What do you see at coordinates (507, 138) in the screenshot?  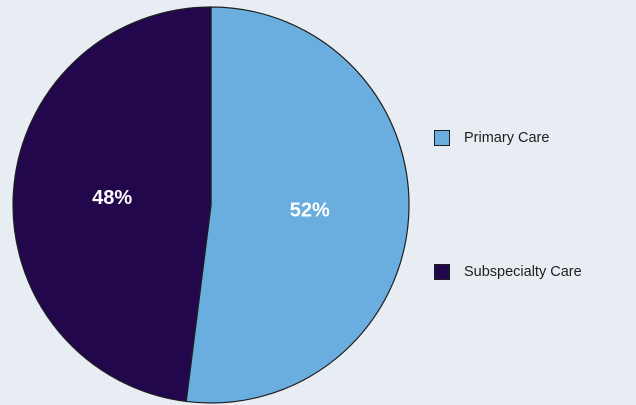 I see `legend-label-primary-care: Primary Care` at bounding box center [507, 138].